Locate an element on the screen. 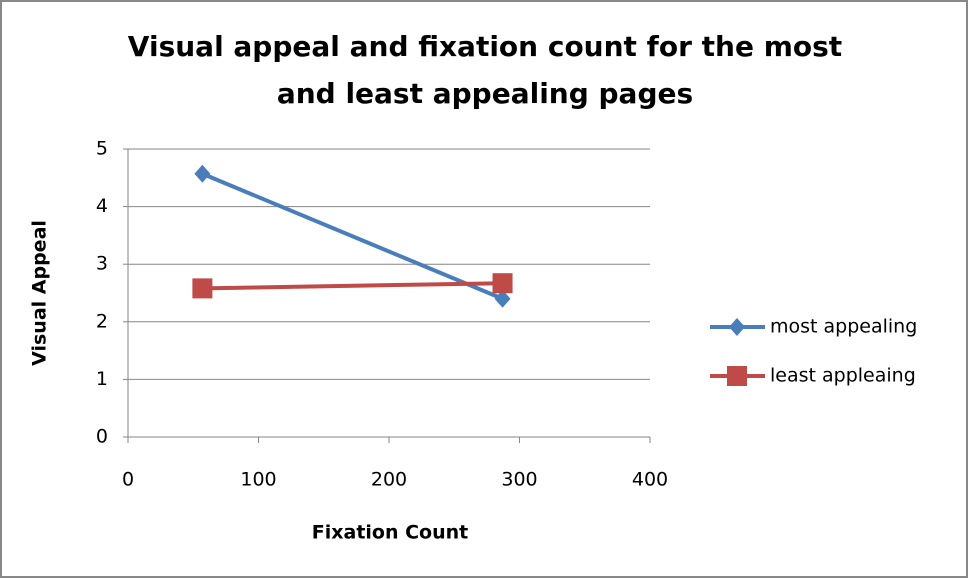 The image size is (969, 579). y-tick-label: 3 is located at coordinates (102, 264).